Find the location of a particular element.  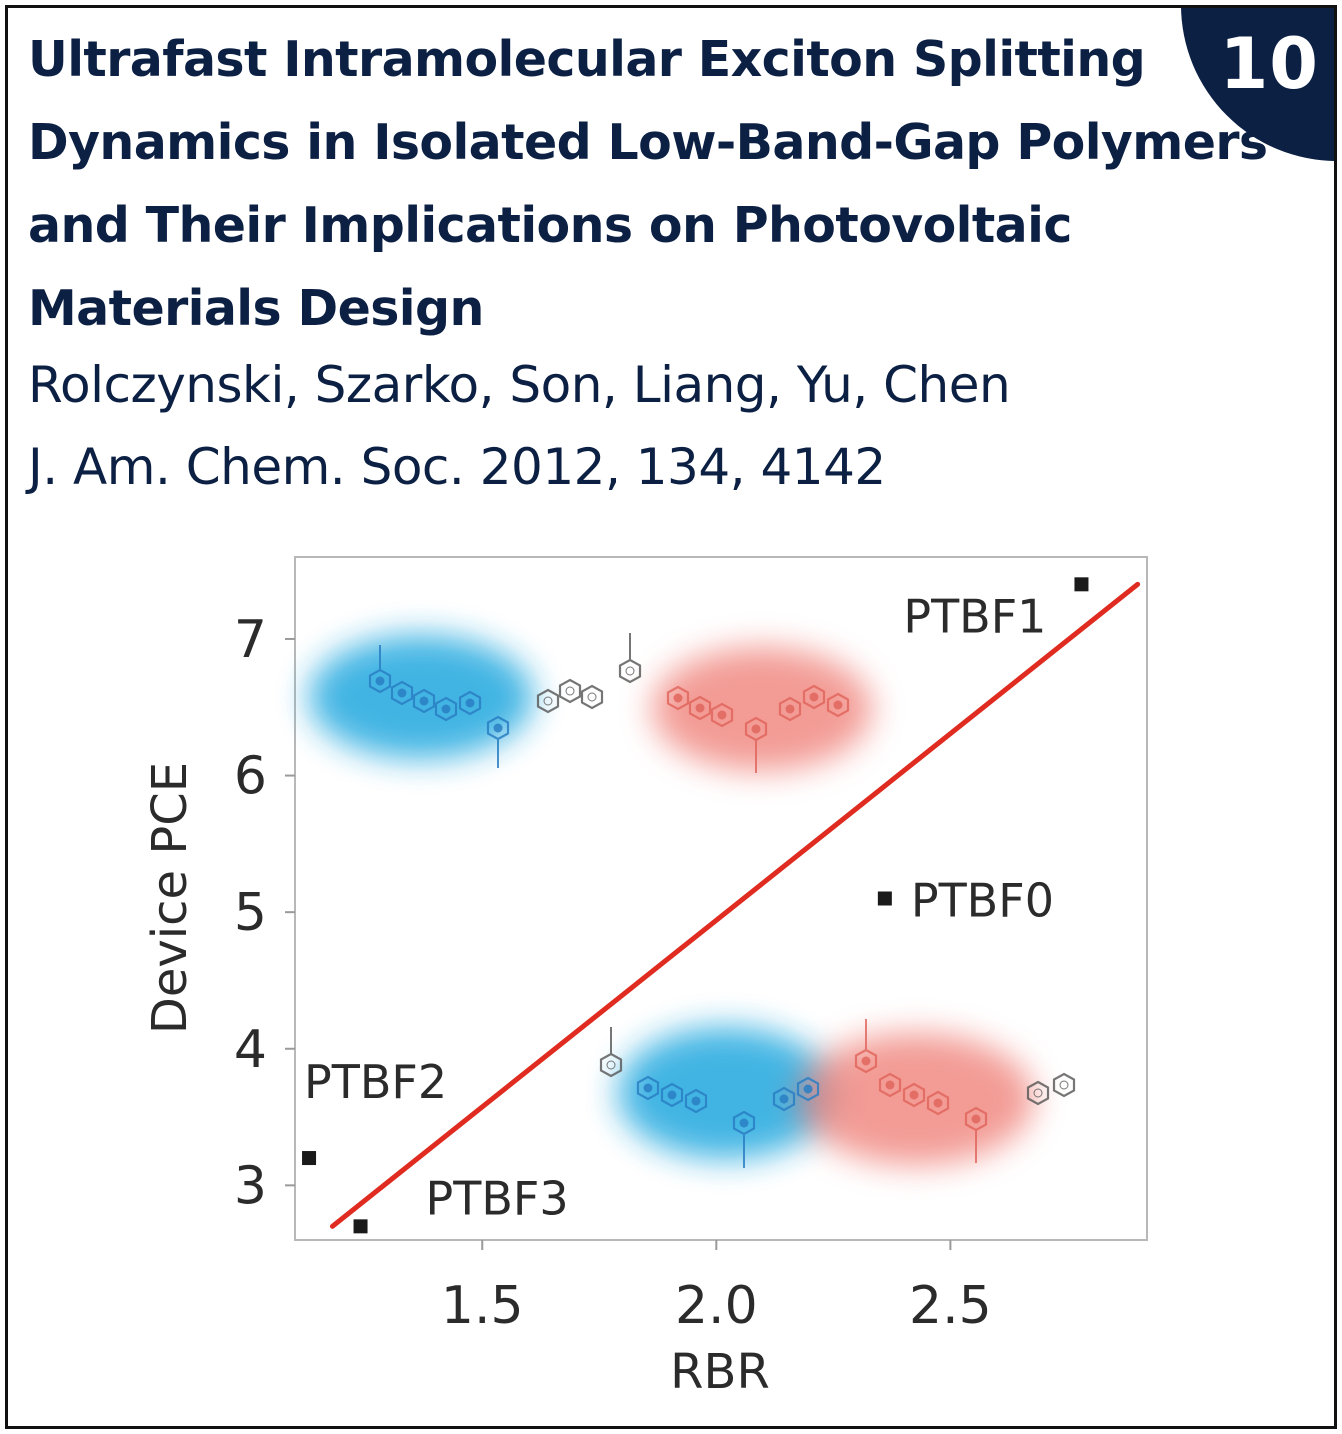

data-label-ptbf2: PTBF2 is located at coordinates (375, 1082).